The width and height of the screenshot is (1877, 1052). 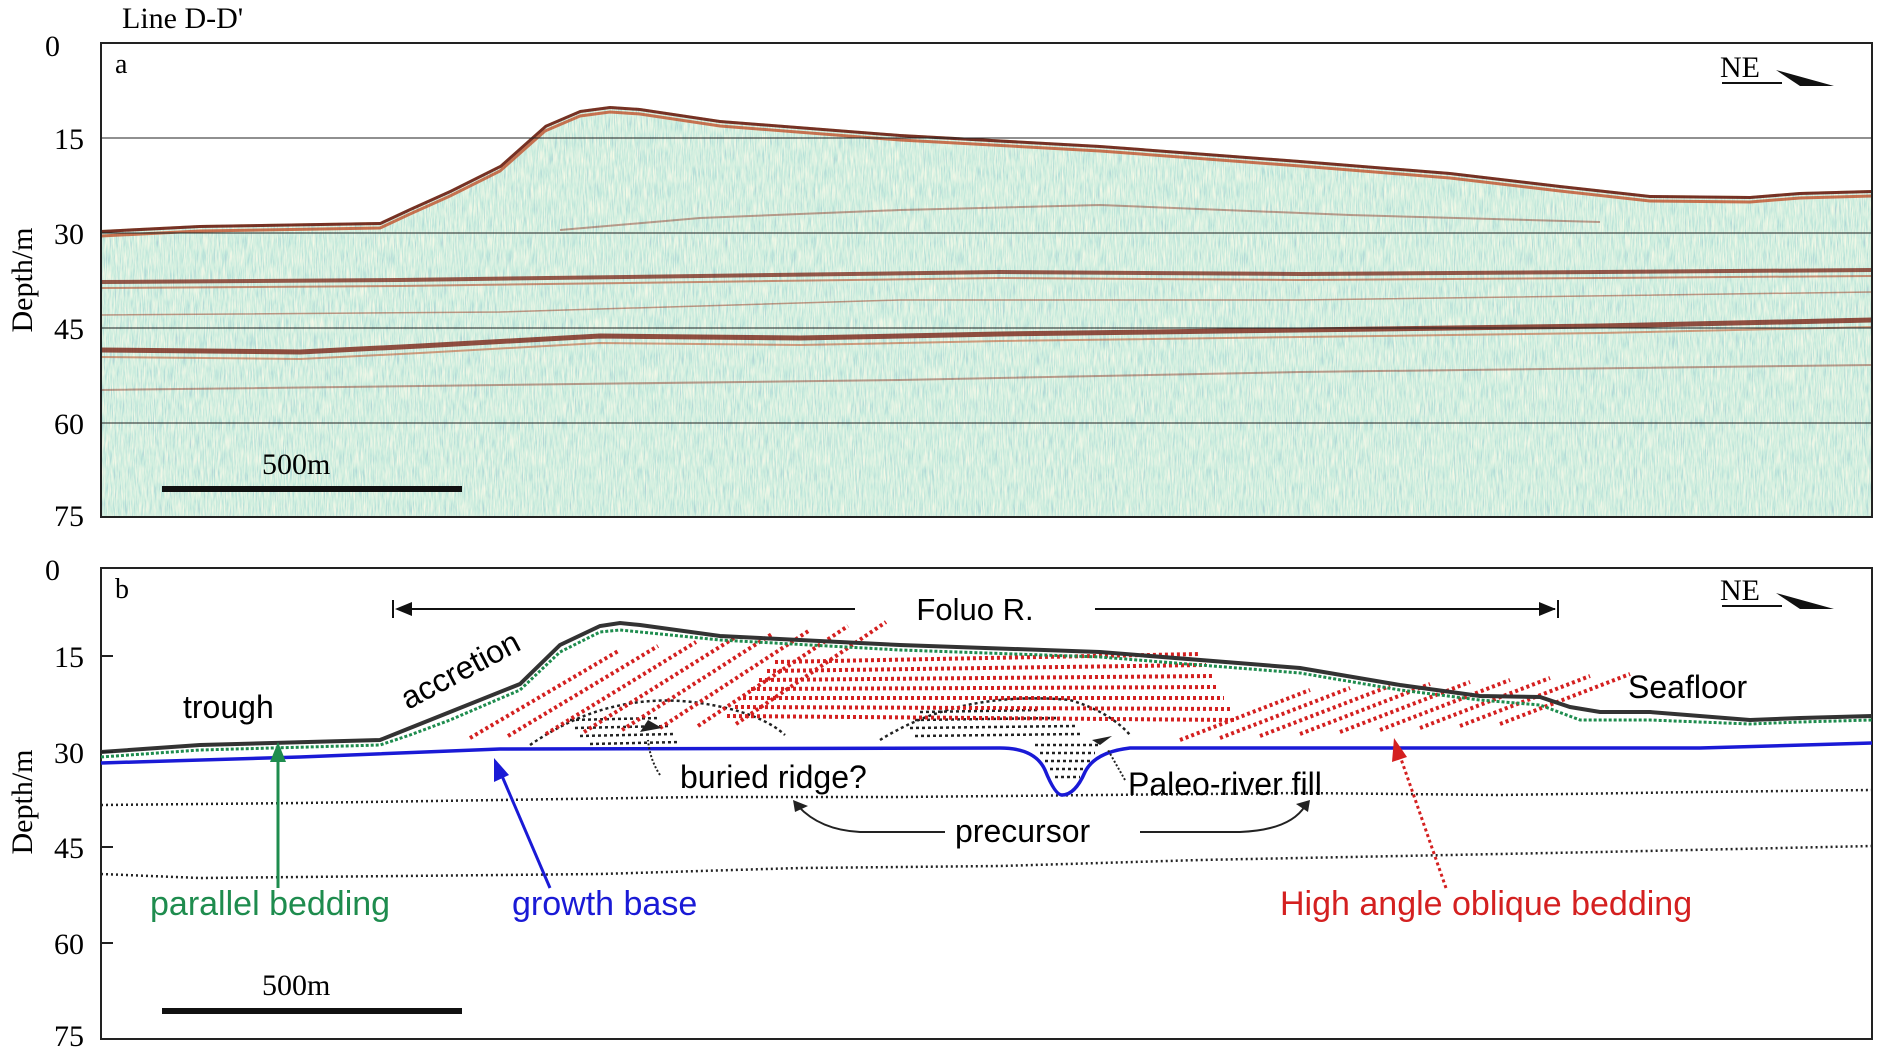 What do you see at coordinates (69, 424) in the screenshot?
I see `tick-60: 60` at bounding box center [69, 424].